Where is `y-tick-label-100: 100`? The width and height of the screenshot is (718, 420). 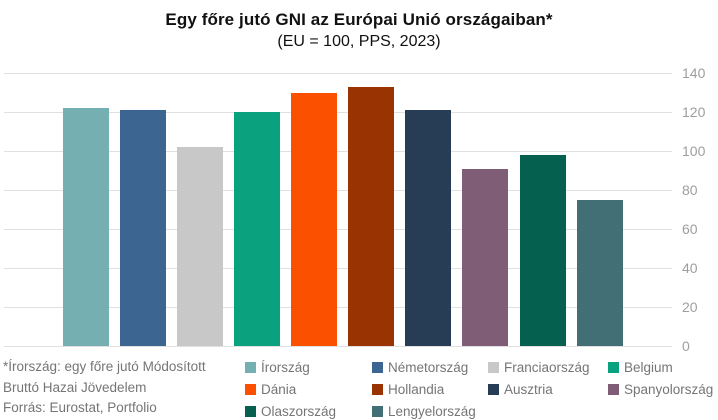
y-tick-label-100: 100 is located at coordinates (694, 151).